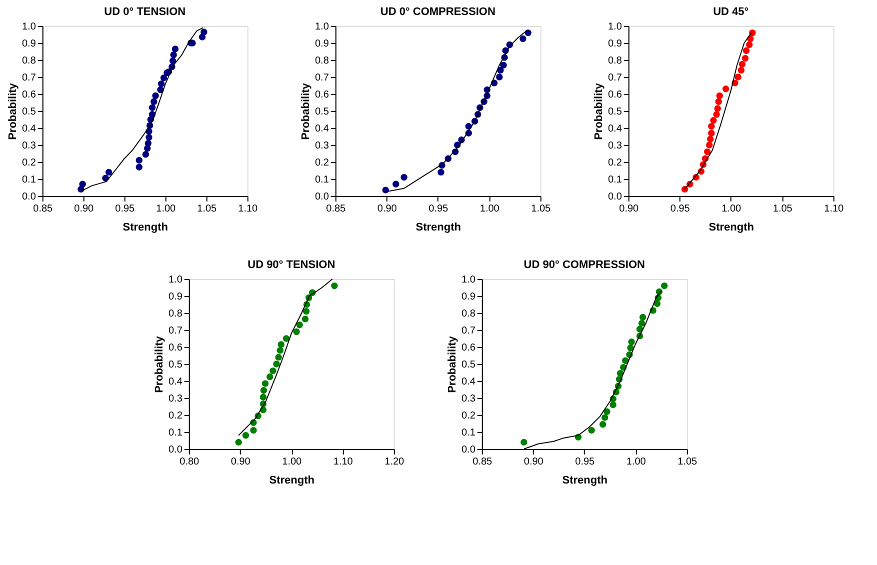  What do you see at coordinates (292, 480) in the screenshot?
I see `x-axis-title: Strength` at bounding box center [292, 480].